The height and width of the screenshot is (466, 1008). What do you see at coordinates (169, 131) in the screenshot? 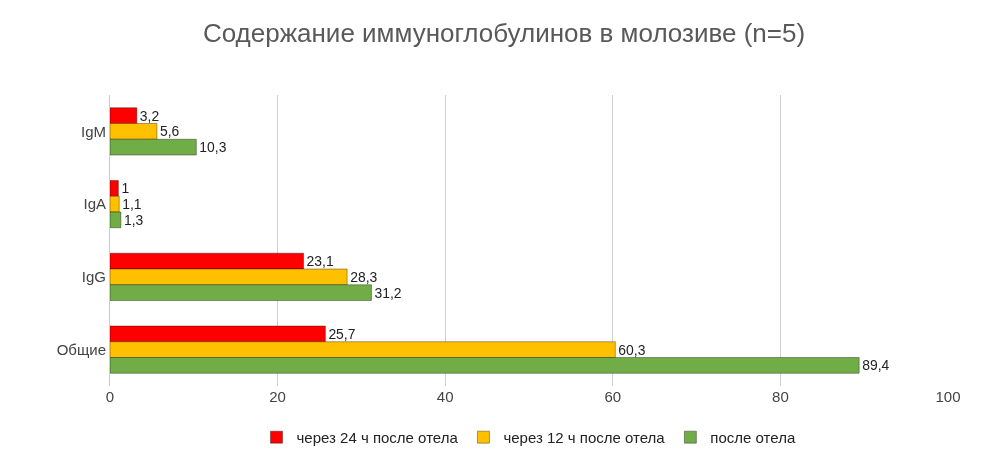
I see `data-label: 5,6` at bounding box center [169, 131].